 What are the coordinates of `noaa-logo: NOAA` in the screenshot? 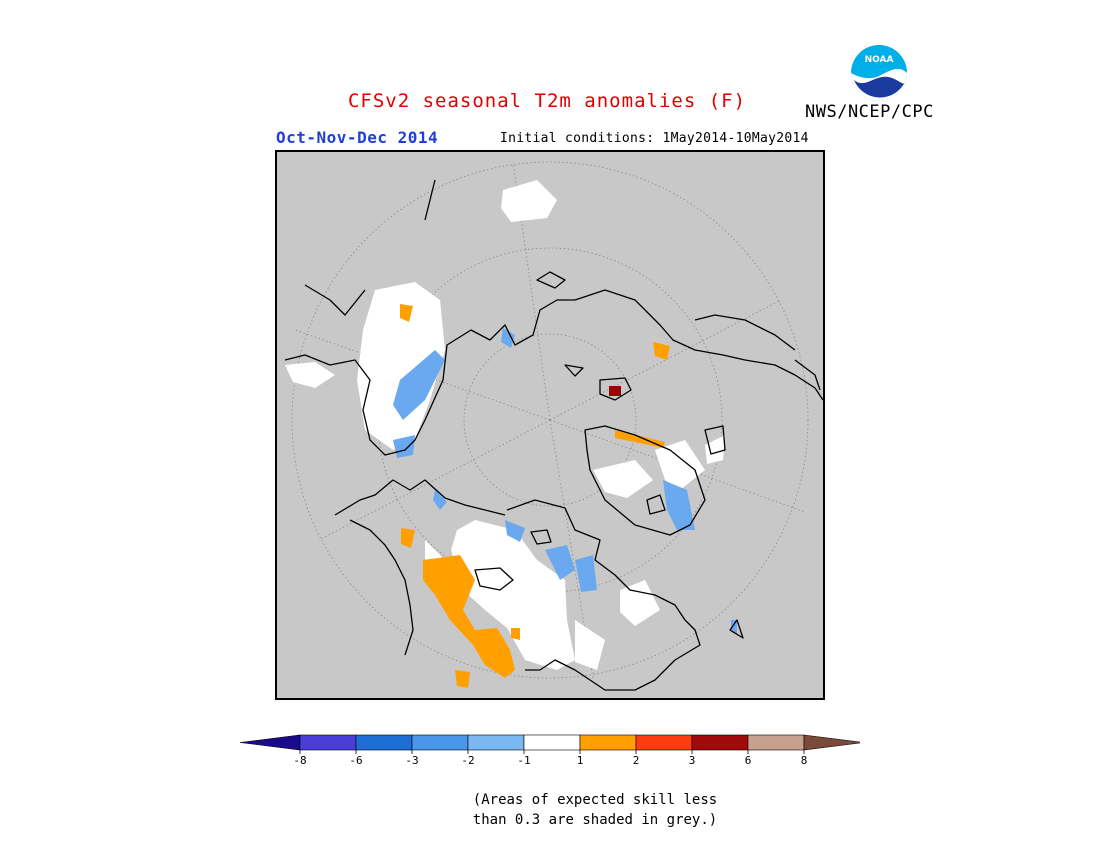 It's located at (879, 73).